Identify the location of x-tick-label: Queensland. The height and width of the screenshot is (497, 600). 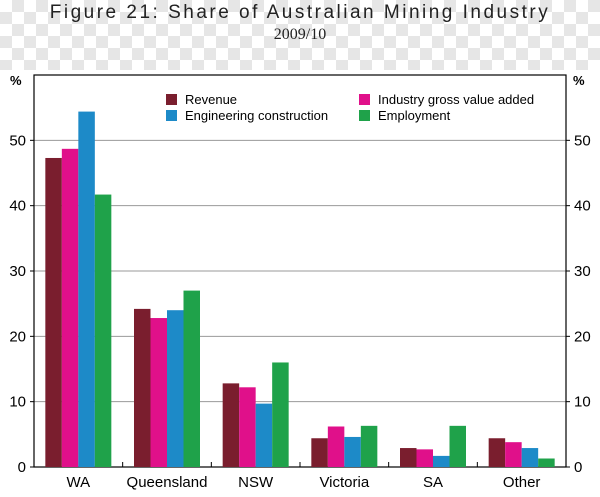
(167, 482).